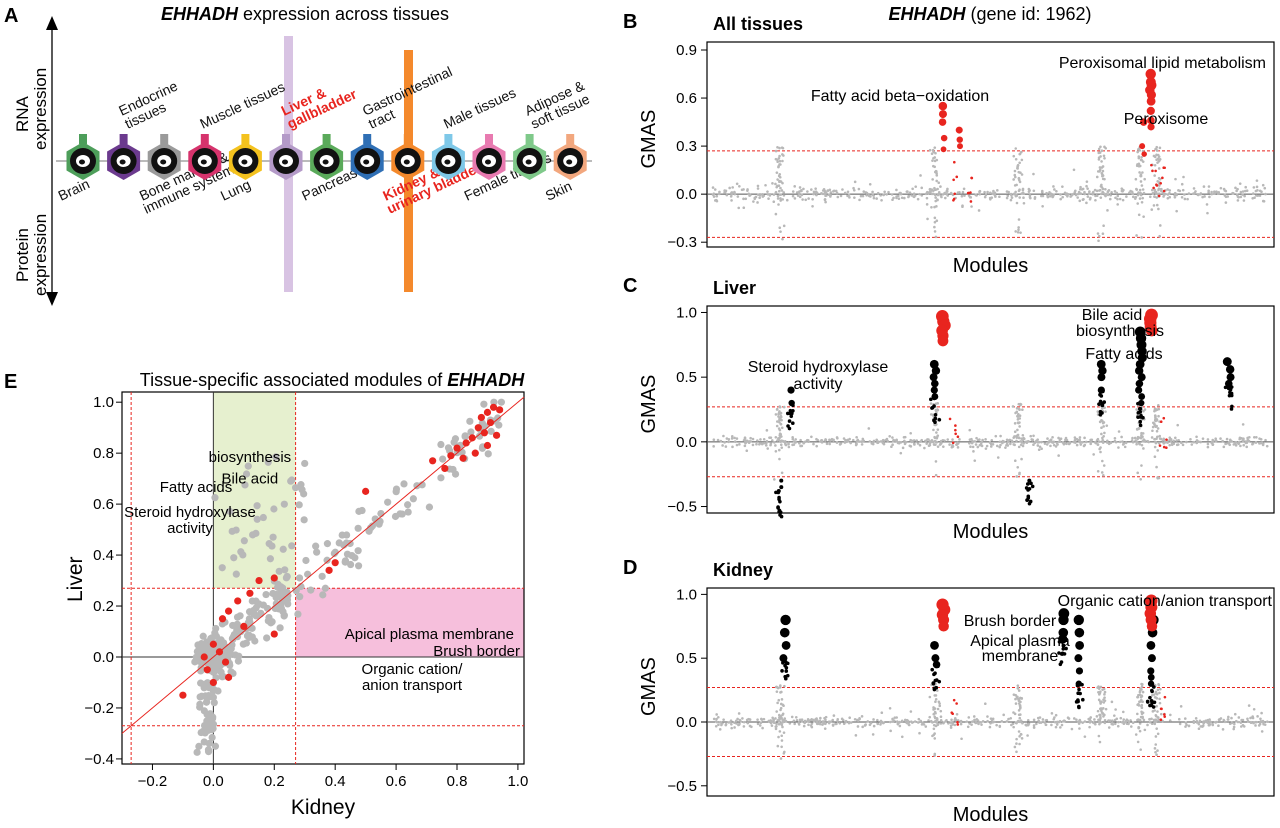 The height and width of the screenshot is (828, 1280). What do you see at coordinates (242, 104) in the screenshot?
I see `tissue-label: Muscle tissues` at bounding box center [242, 104].